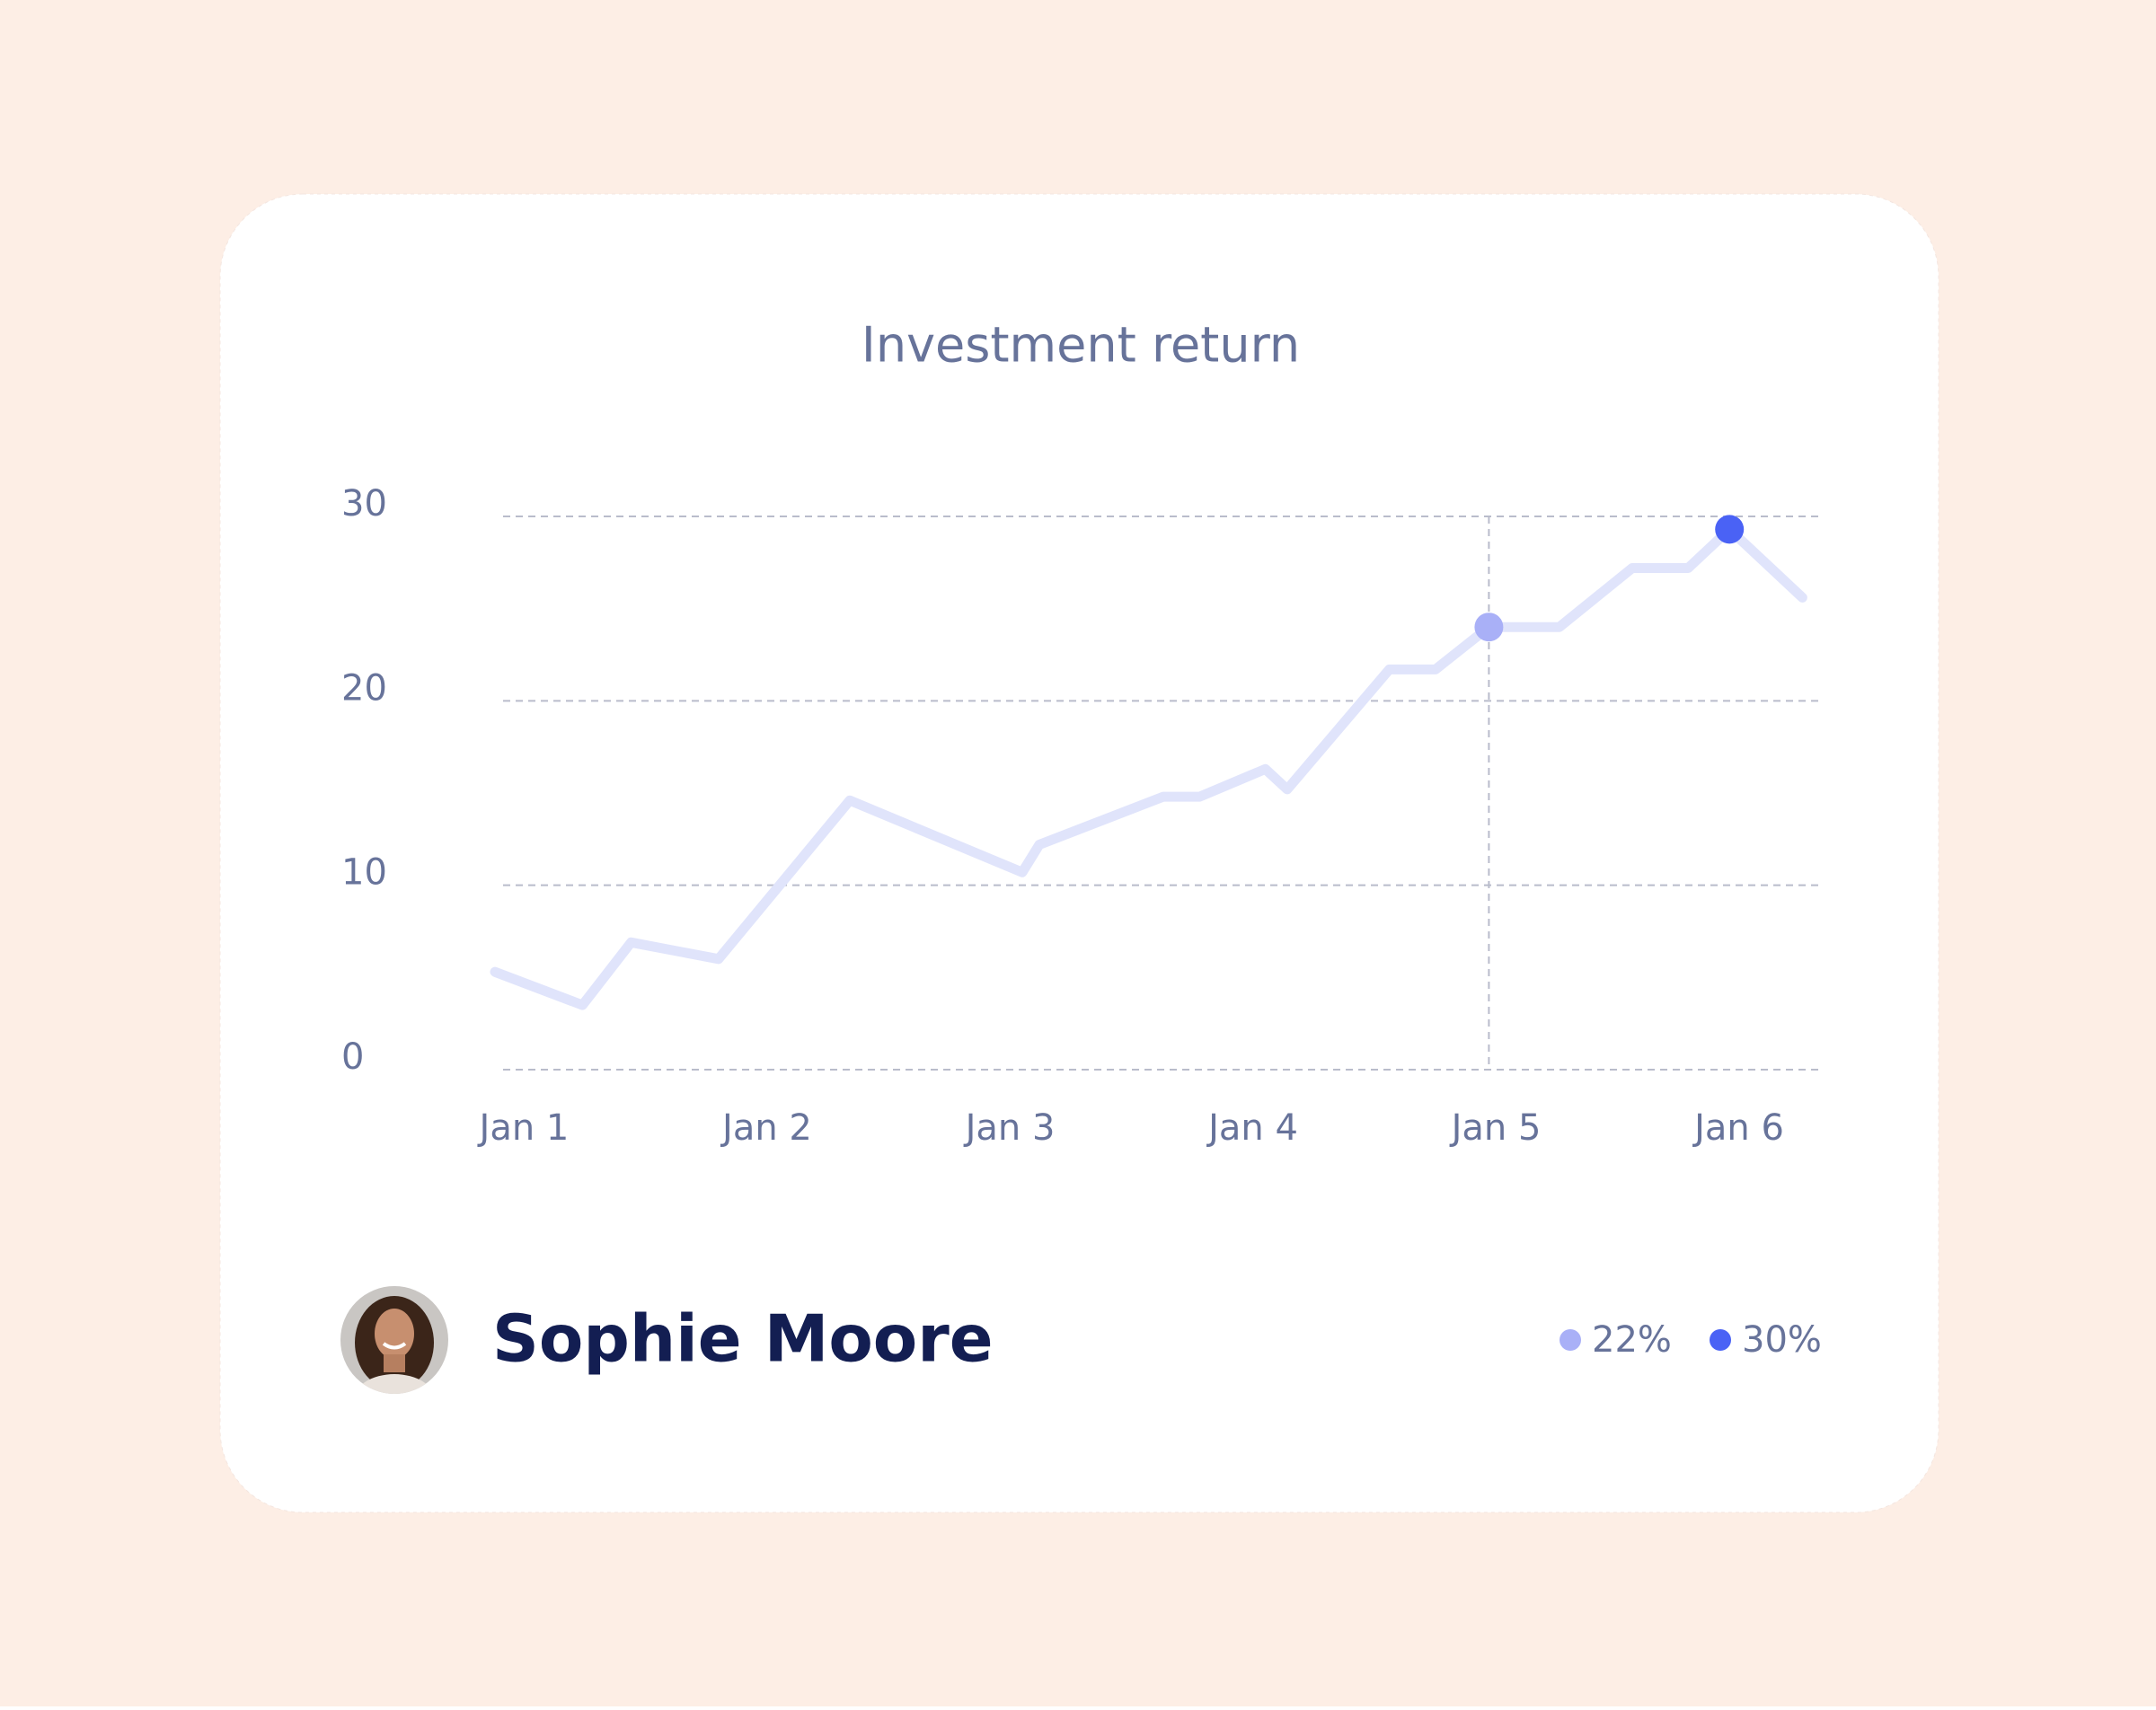  What do you see at coordinates (394, 1340) in the screenshot?
I see `avatar` at bounding box center [394, 1340].